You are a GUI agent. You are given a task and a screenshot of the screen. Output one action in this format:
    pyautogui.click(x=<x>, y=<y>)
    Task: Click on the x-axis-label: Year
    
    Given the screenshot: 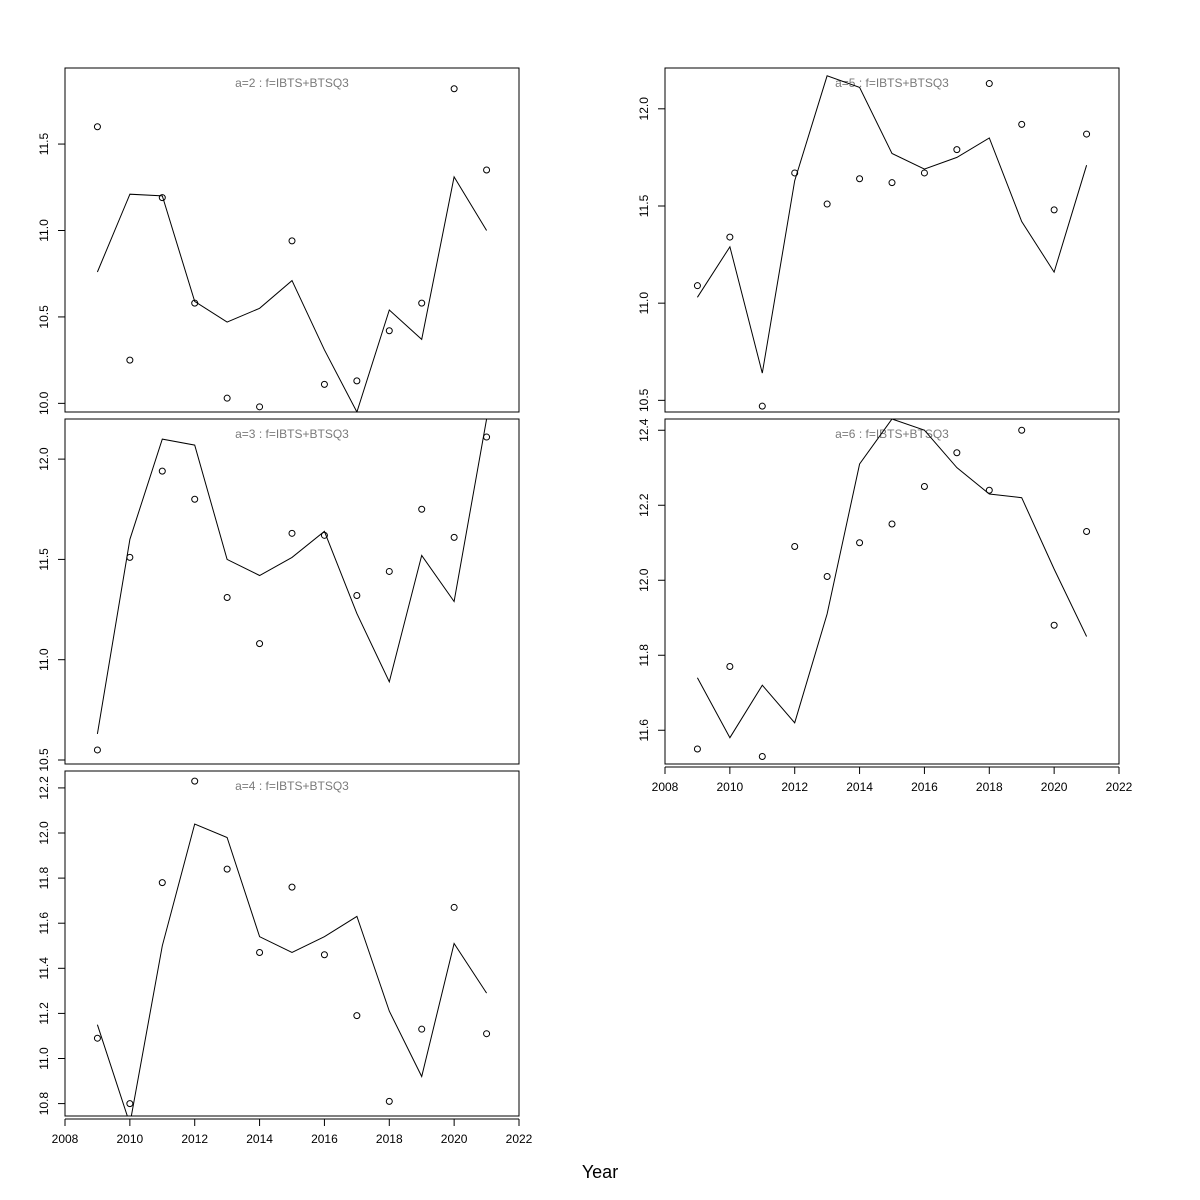 What is the action you would take?
    pyautogui.click(x=600, y=1172)
    